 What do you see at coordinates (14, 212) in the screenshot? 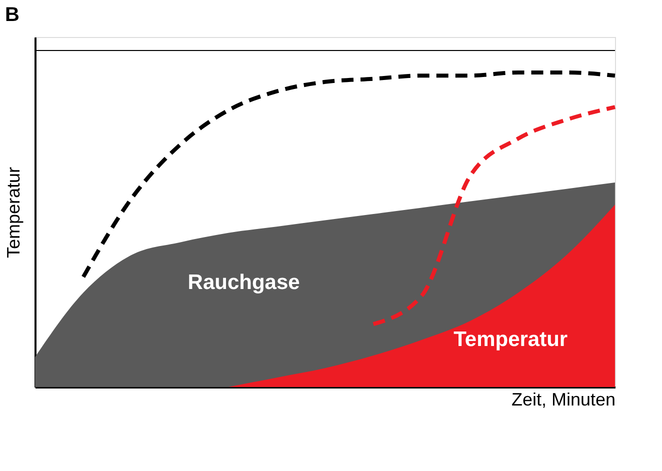
I see `y-axis-title: Temperatur` at bounding box center [14, 212].